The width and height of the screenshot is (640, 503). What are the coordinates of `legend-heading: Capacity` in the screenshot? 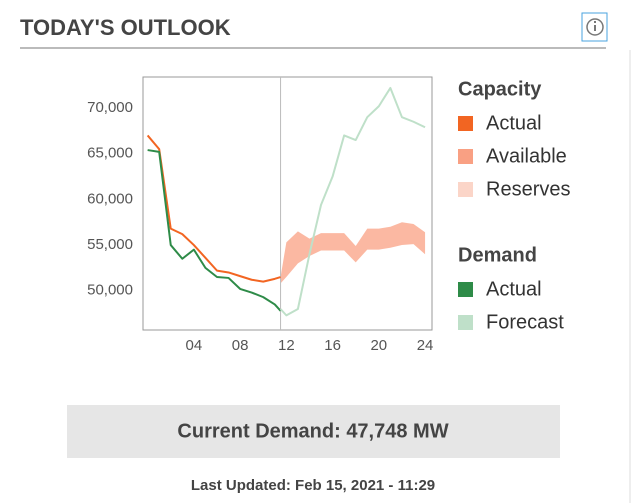 It's located at (500, 89).